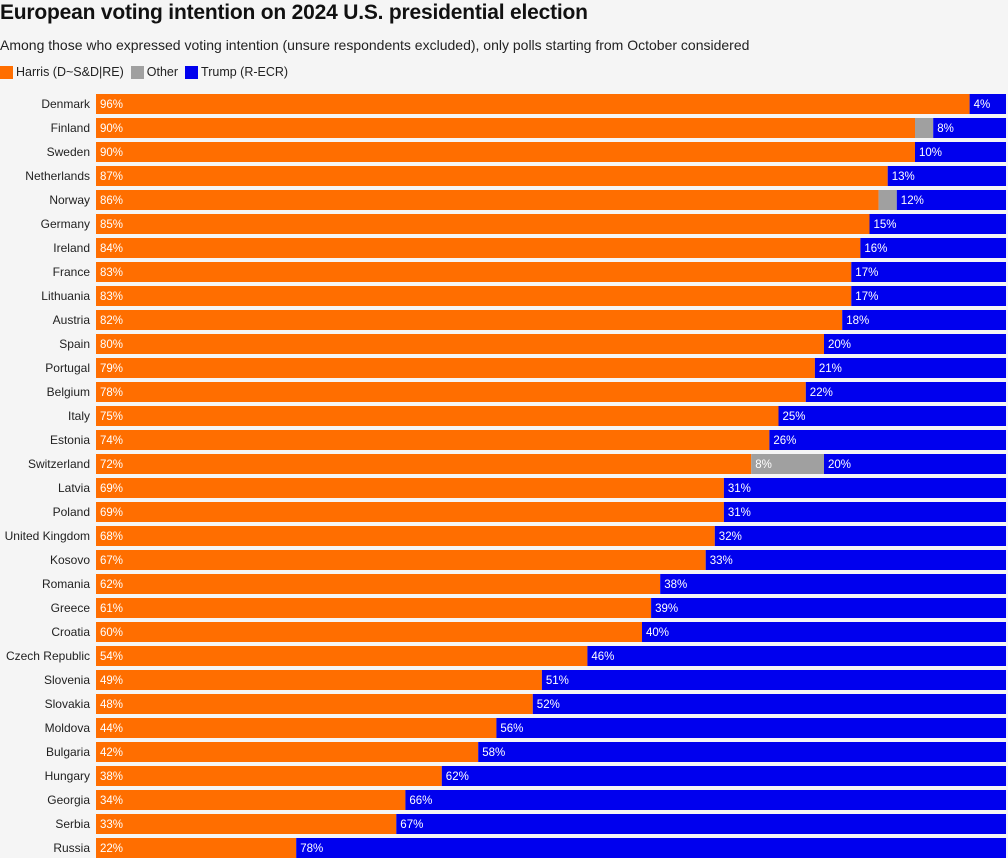 The height and width of the screenshot is (858, 1008). I want to click on data-label-harris: 42%, so click(111, 753).